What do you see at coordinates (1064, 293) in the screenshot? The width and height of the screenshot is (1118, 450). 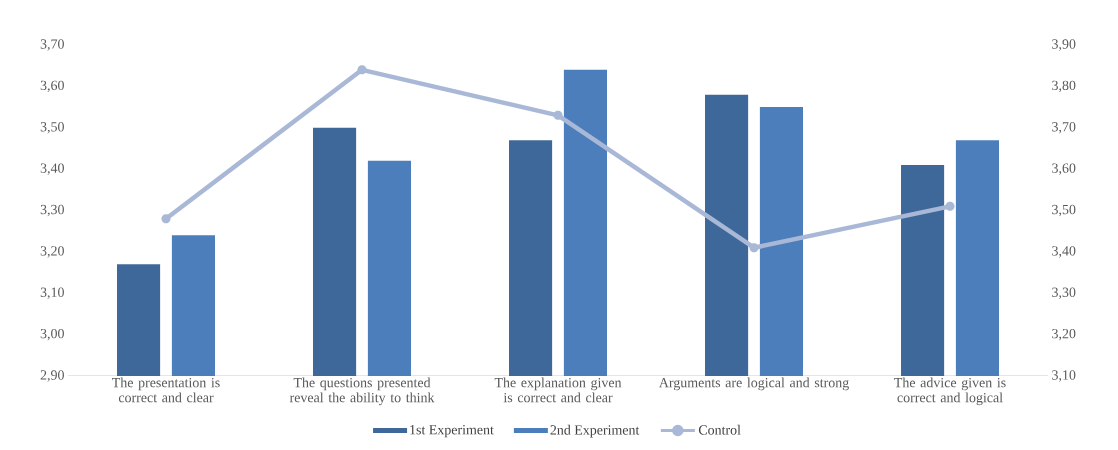 I see `y2-tick-label: 3,30` at bounding box center [1064, 293].